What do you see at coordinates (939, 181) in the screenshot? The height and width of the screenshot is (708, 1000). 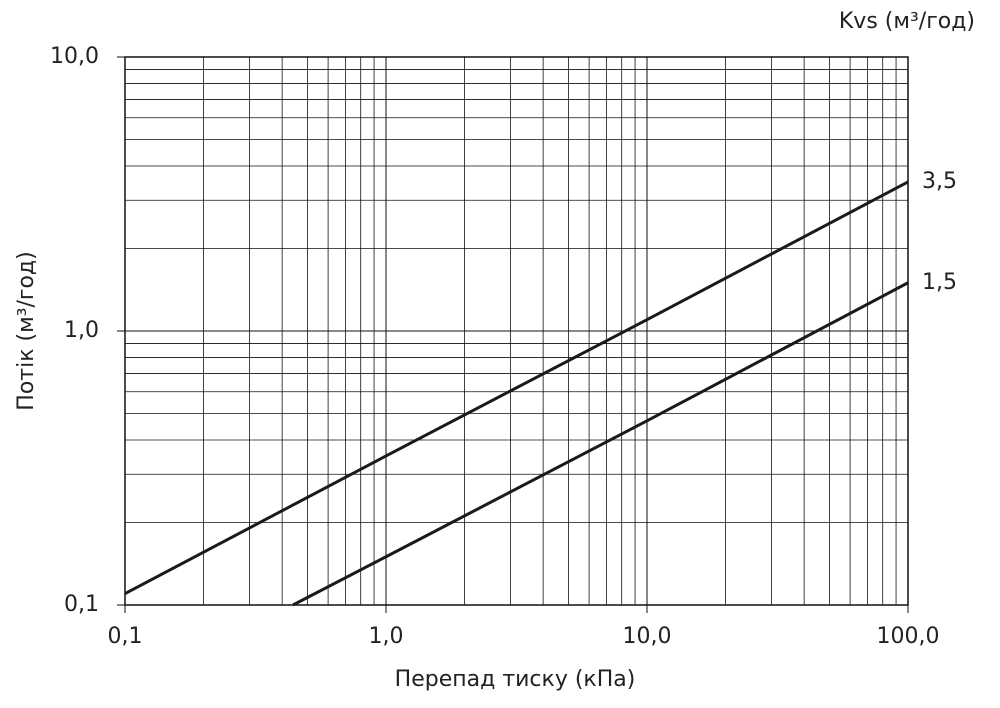 I see `series-label: 3,5` at bounding box center [939, 181].